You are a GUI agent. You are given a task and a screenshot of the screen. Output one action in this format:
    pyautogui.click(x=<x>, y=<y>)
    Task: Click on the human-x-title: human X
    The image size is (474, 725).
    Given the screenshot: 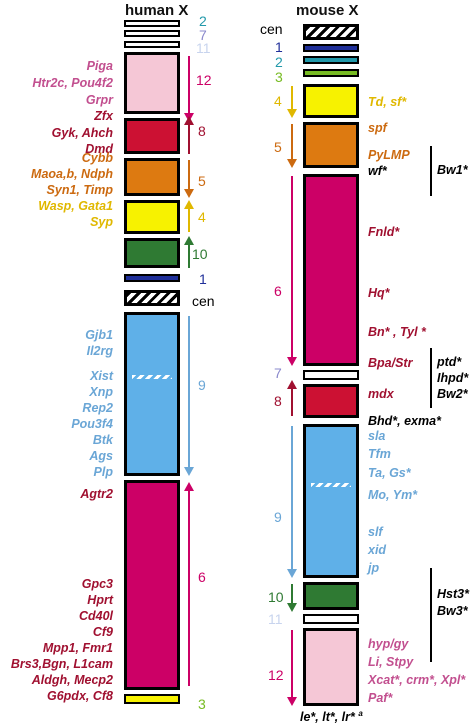 What is the action you would take?
    pyautogui.click(x=157, y=10)
    